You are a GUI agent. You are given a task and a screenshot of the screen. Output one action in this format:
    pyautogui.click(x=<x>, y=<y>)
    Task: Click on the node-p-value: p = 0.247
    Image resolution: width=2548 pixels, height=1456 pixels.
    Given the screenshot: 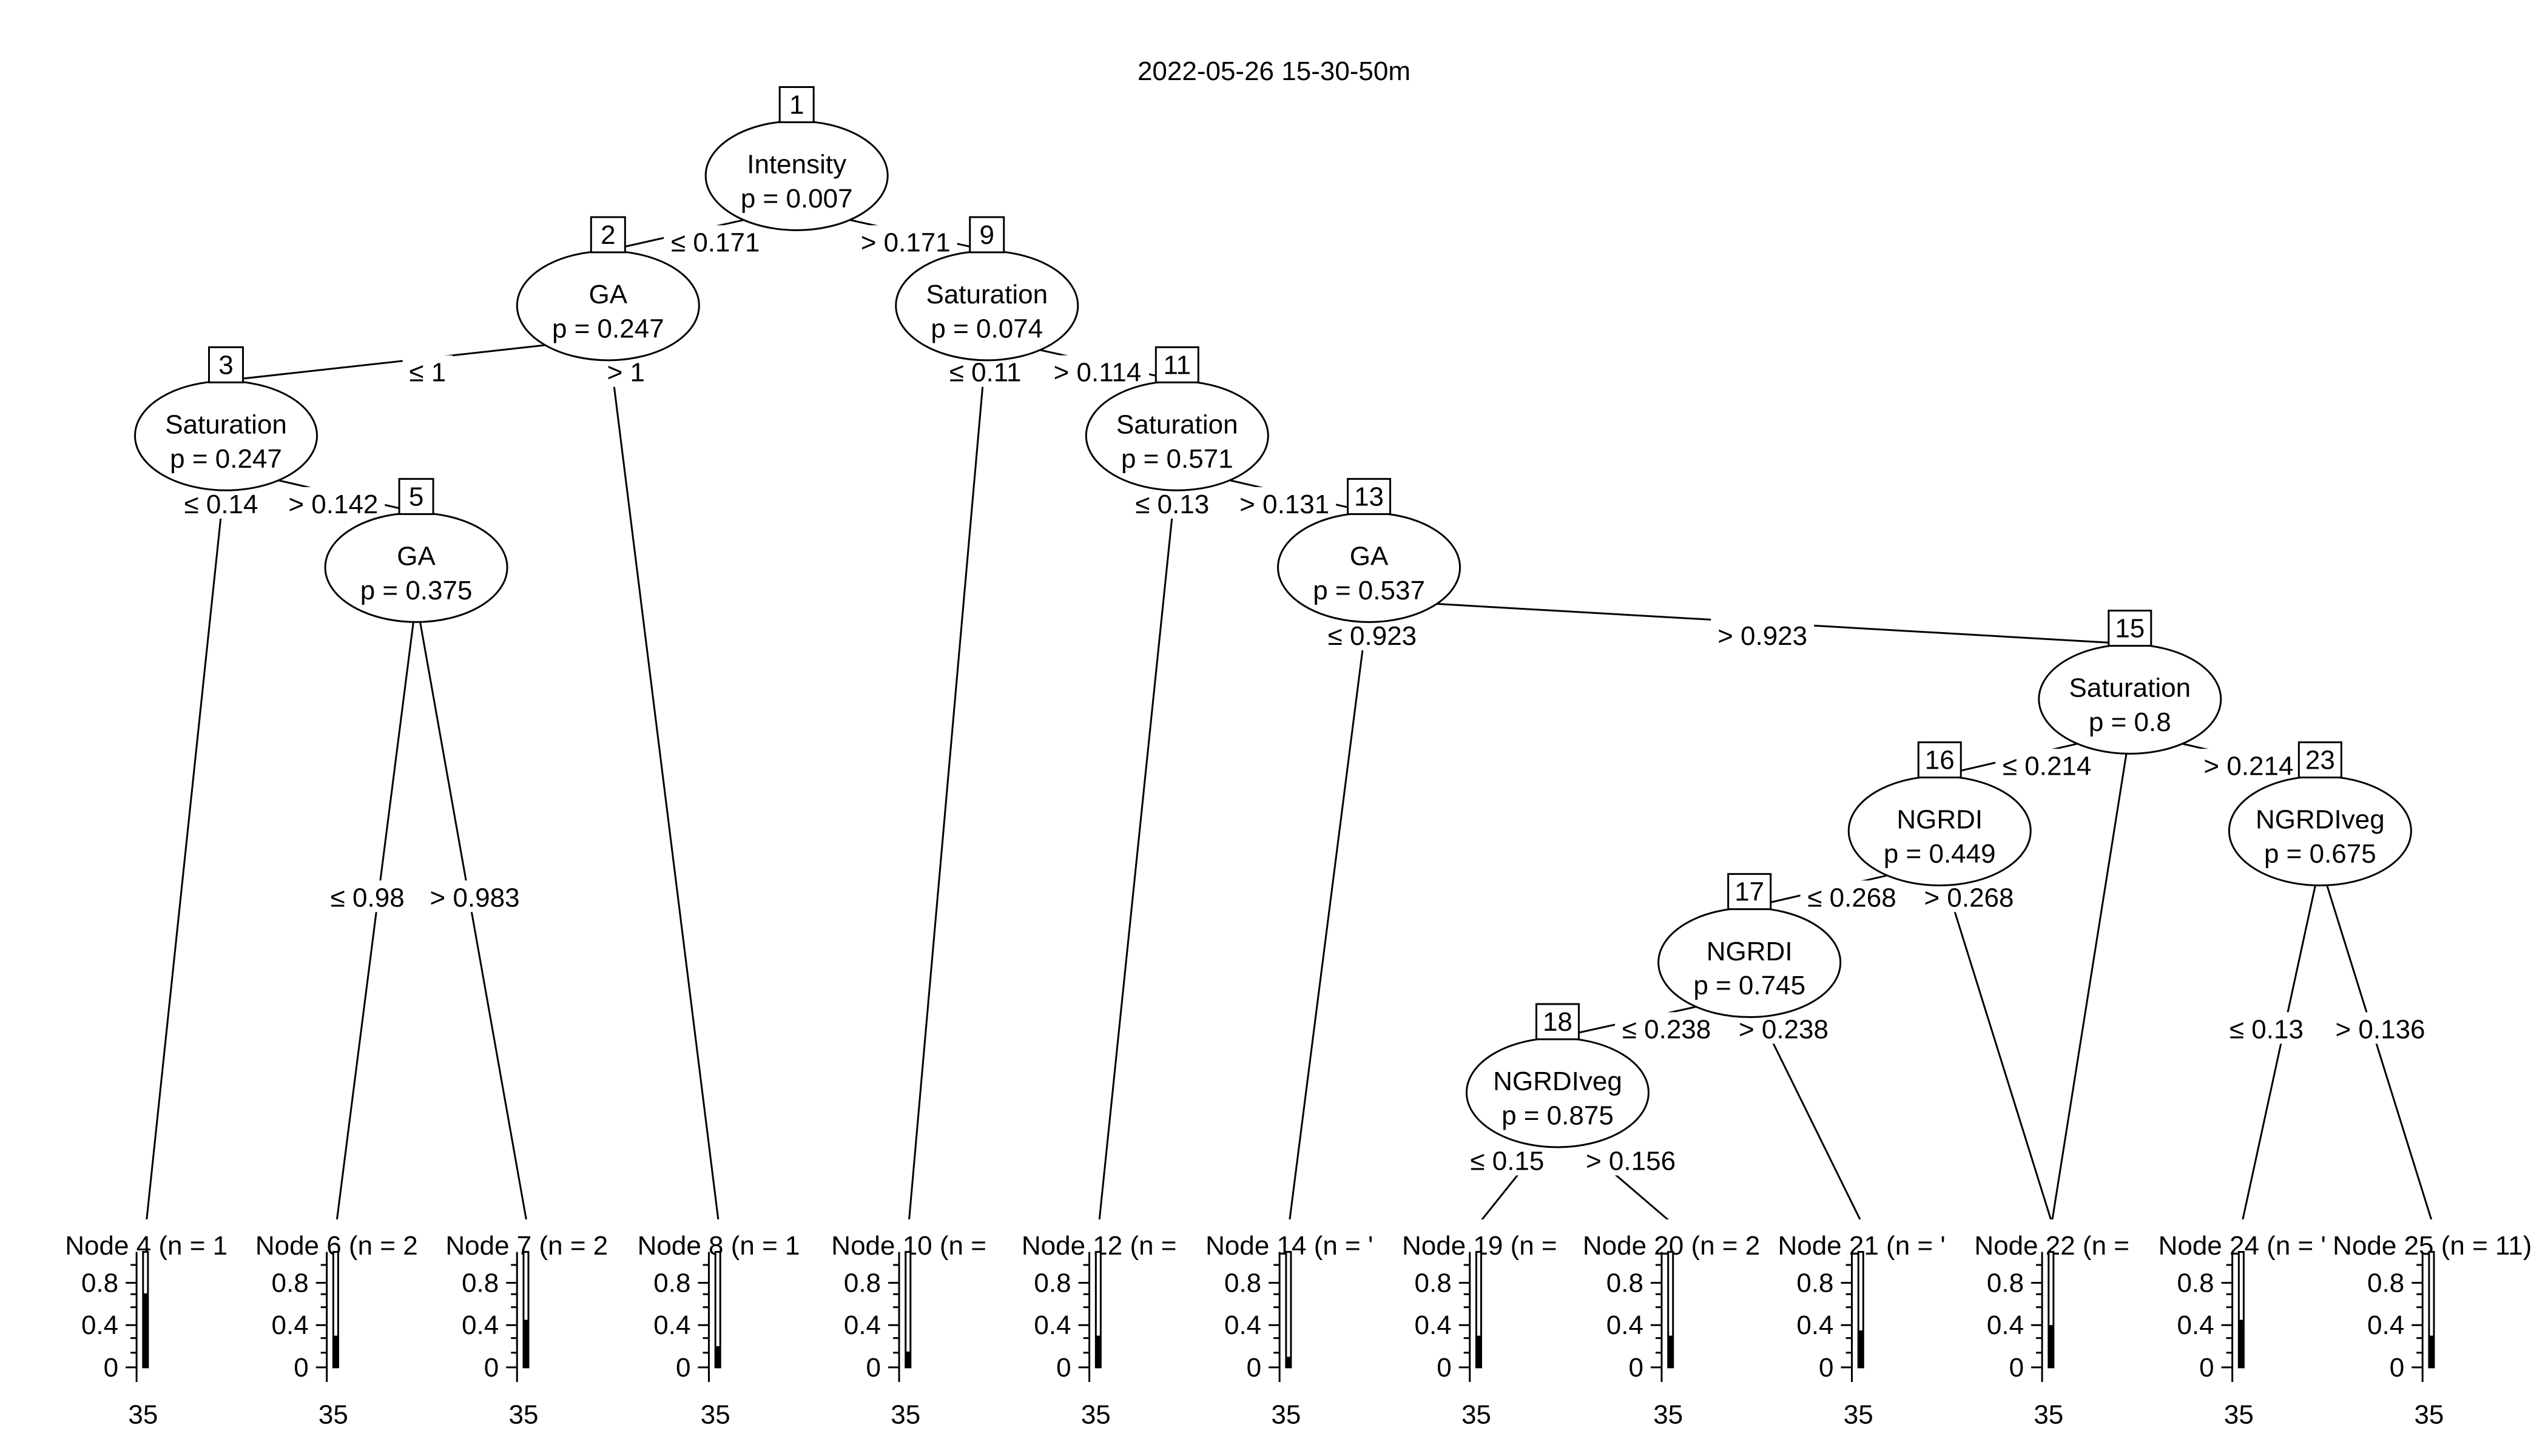 What is the action you would take?
    pyautogui.click(x=608, y=328)
    